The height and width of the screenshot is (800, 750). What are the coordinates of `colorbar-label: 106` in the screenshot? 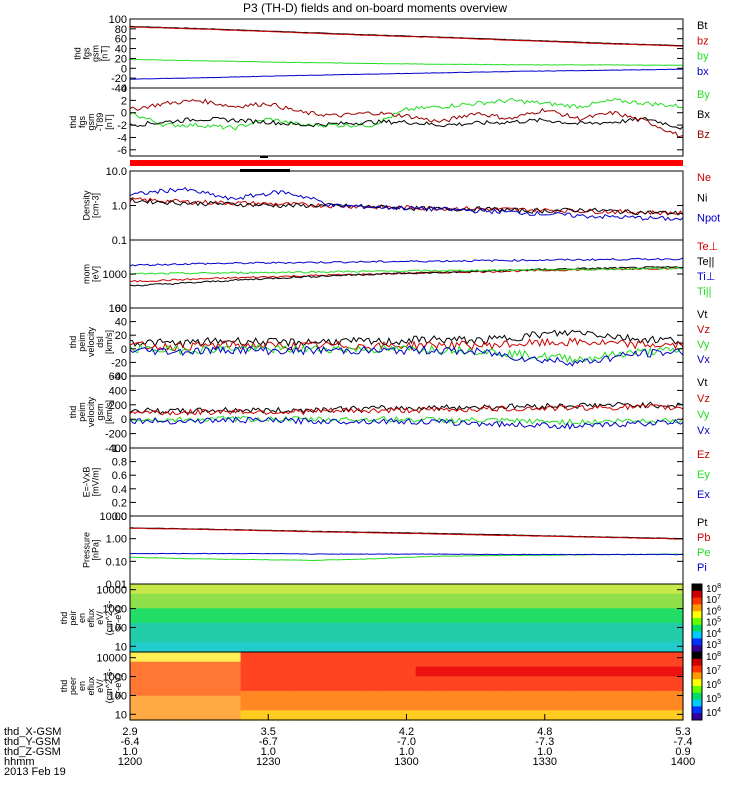 It's located at (713, 611).